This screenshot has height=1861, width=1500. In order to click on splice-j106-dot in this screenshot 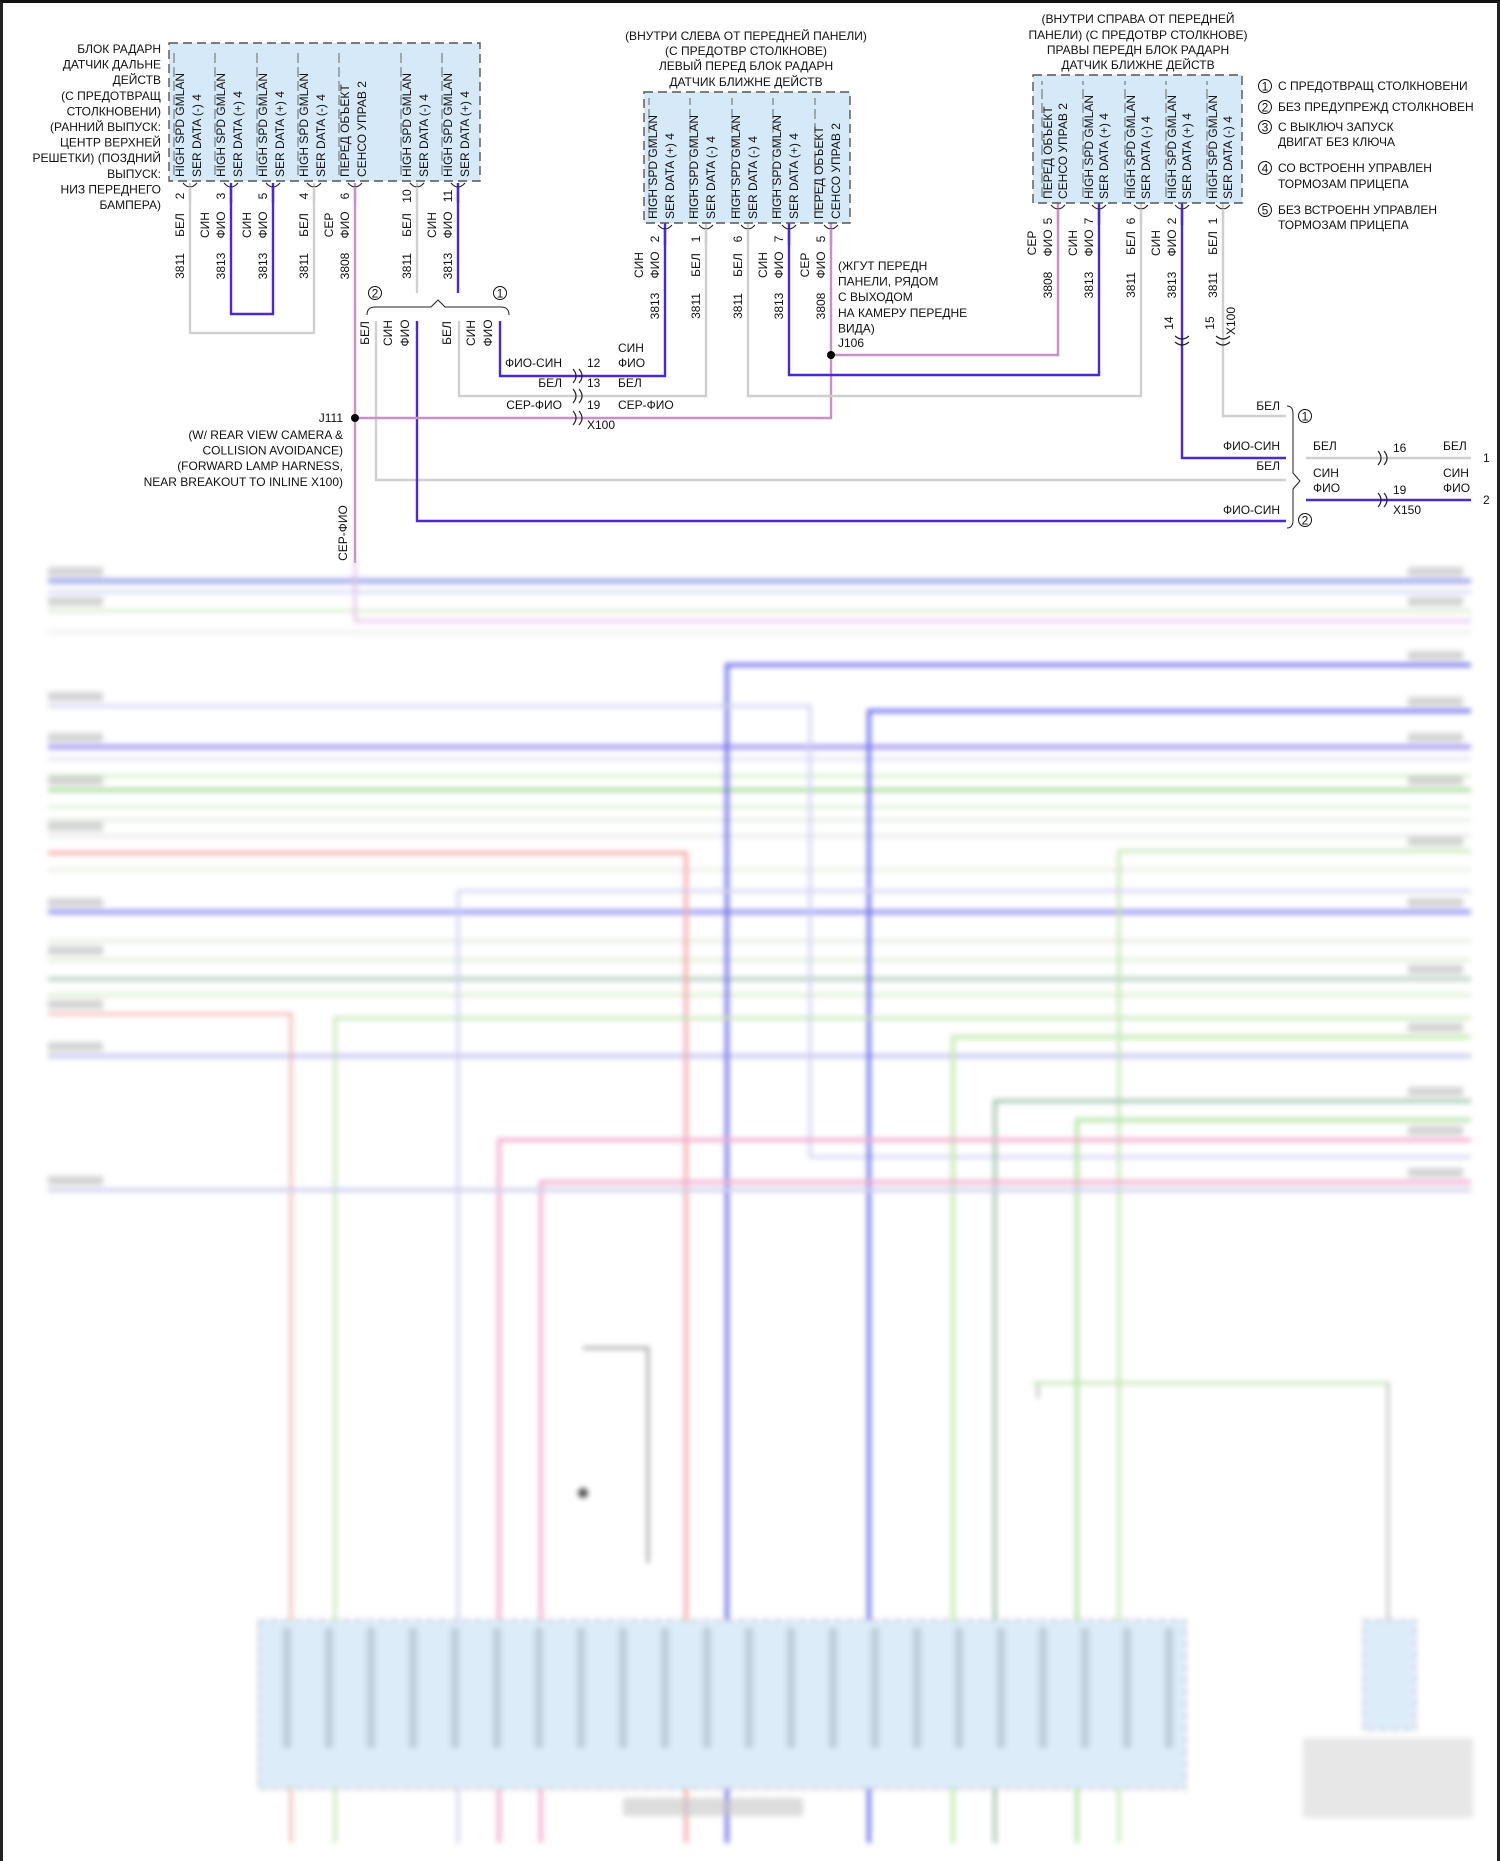, I will do `click(831, 355)`.